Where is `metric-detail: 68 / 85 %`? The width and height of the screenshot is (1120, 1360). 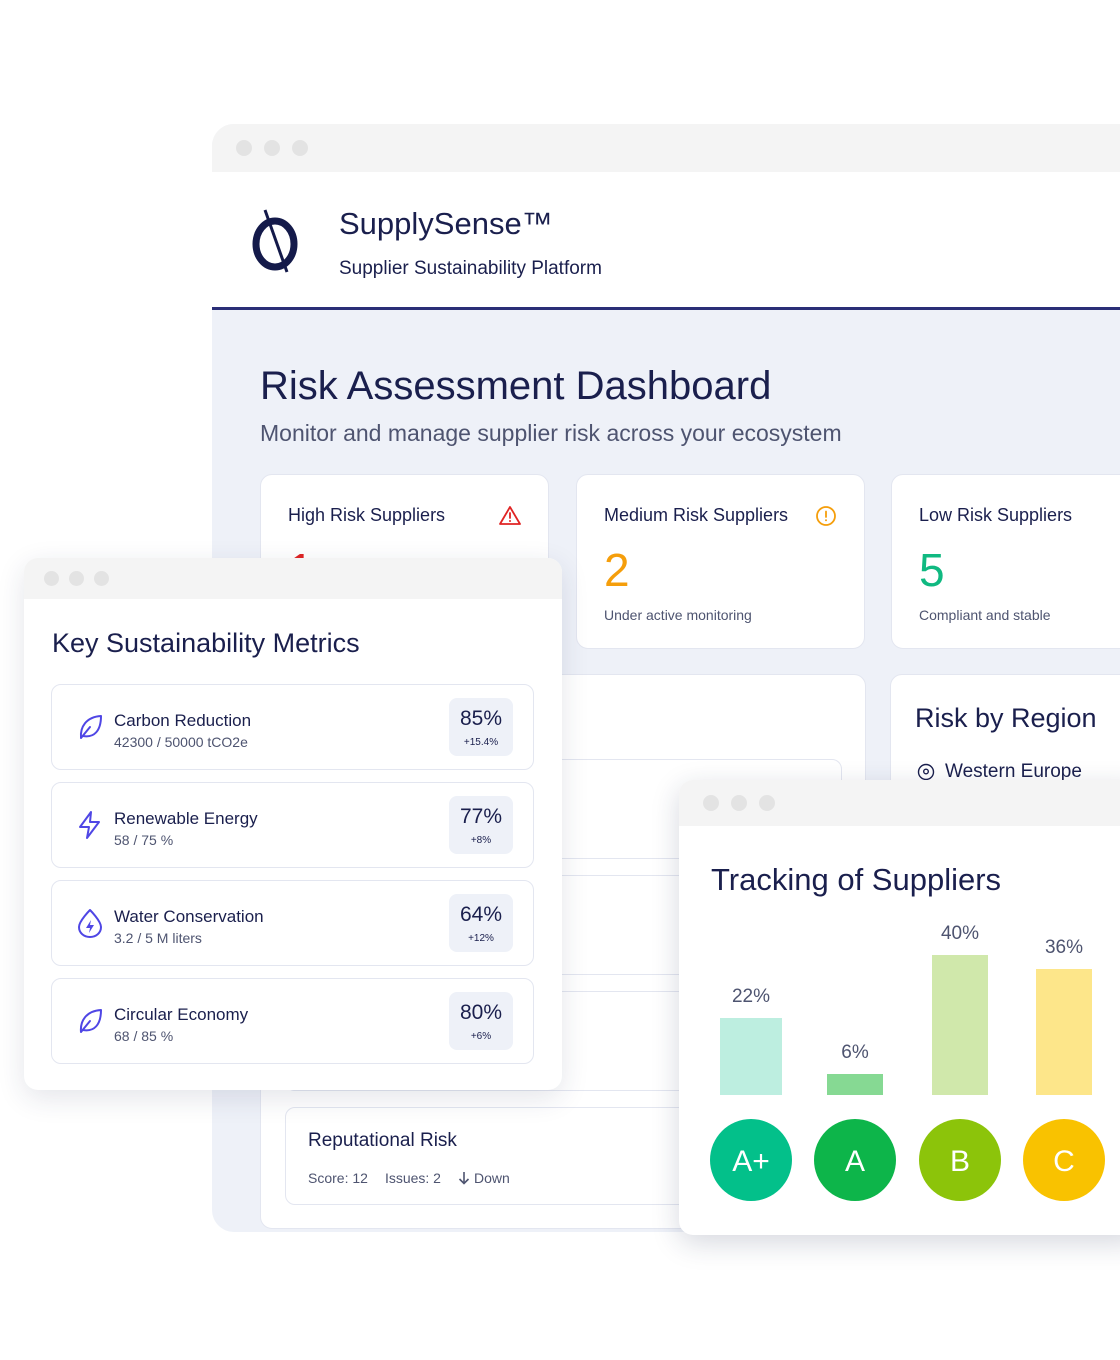
metric-detail: 68 / 85 % is located at coordinates (144, 1036).